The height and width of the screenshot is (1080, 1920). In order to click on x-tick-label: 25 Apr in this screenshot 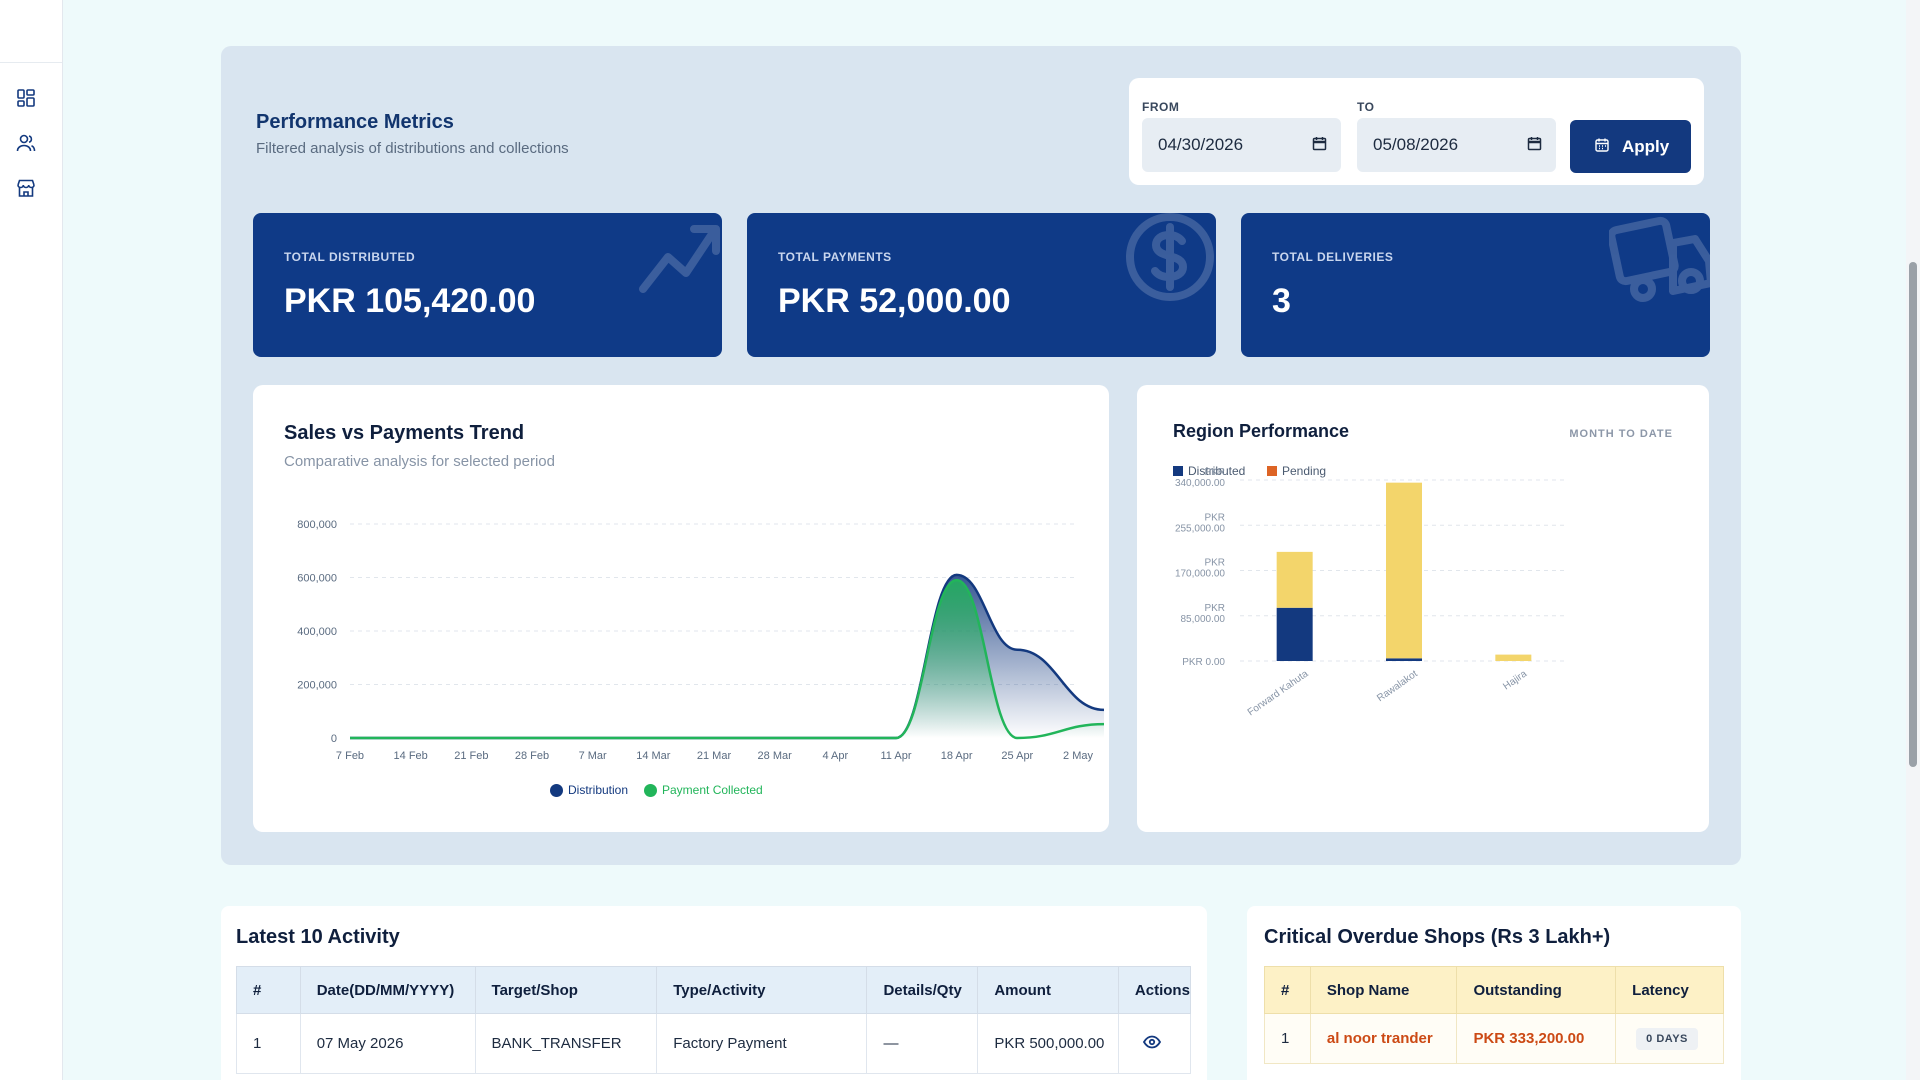, I will do `click(1017, 756)`.